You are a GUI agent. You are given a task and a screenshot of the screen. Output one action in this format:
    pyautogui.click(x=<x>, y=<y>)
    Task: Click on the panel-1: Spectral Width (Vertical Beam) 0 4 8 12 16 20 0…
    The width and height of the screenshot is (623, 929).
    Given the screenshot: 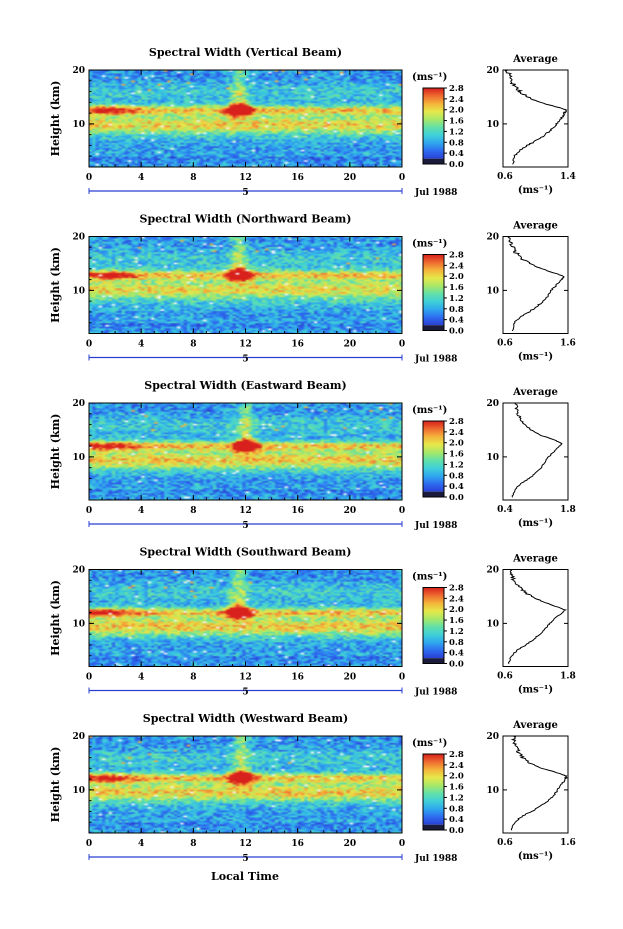 What is the action you would take?
    pyautogui.click(x=312, y=122)
    